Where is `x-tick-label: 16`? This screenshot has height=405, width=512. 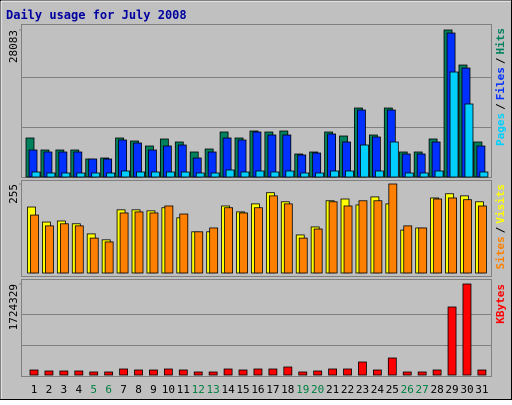 x-tick-label: 16 is located at coordinates (257, 389).